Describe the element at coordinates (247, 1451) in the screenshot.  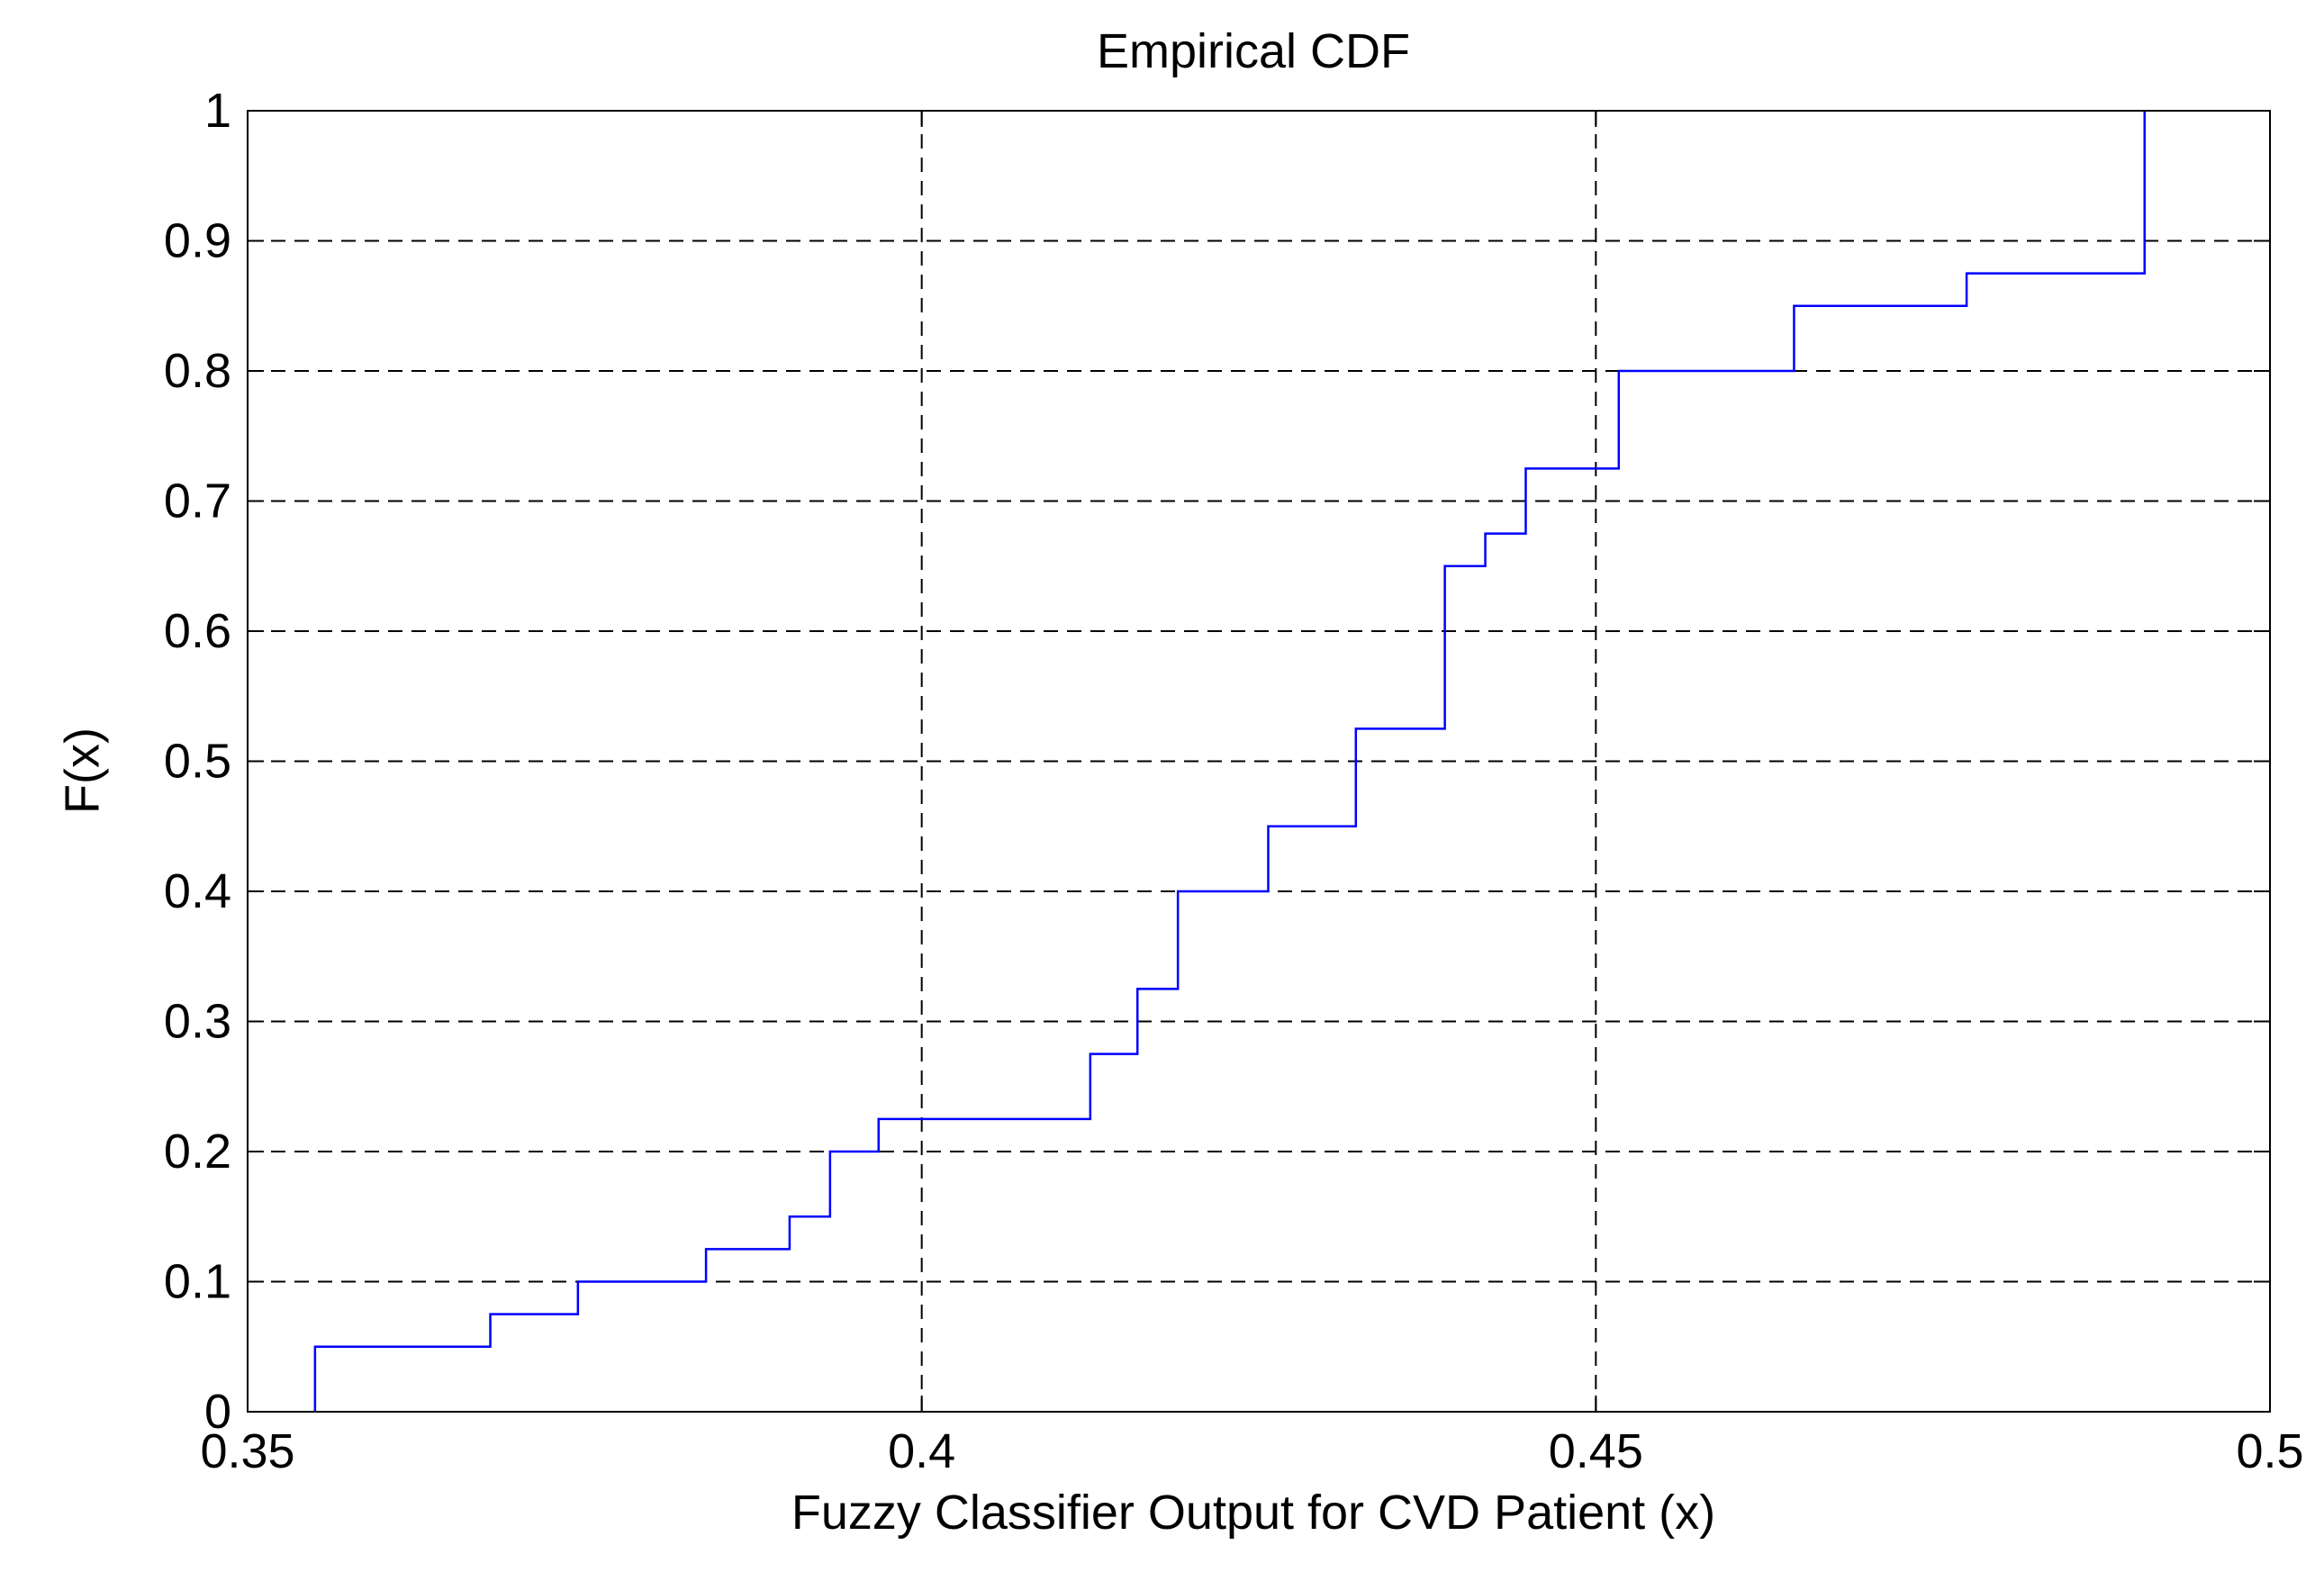
I see `x-tick-label: 0.35` at that location.